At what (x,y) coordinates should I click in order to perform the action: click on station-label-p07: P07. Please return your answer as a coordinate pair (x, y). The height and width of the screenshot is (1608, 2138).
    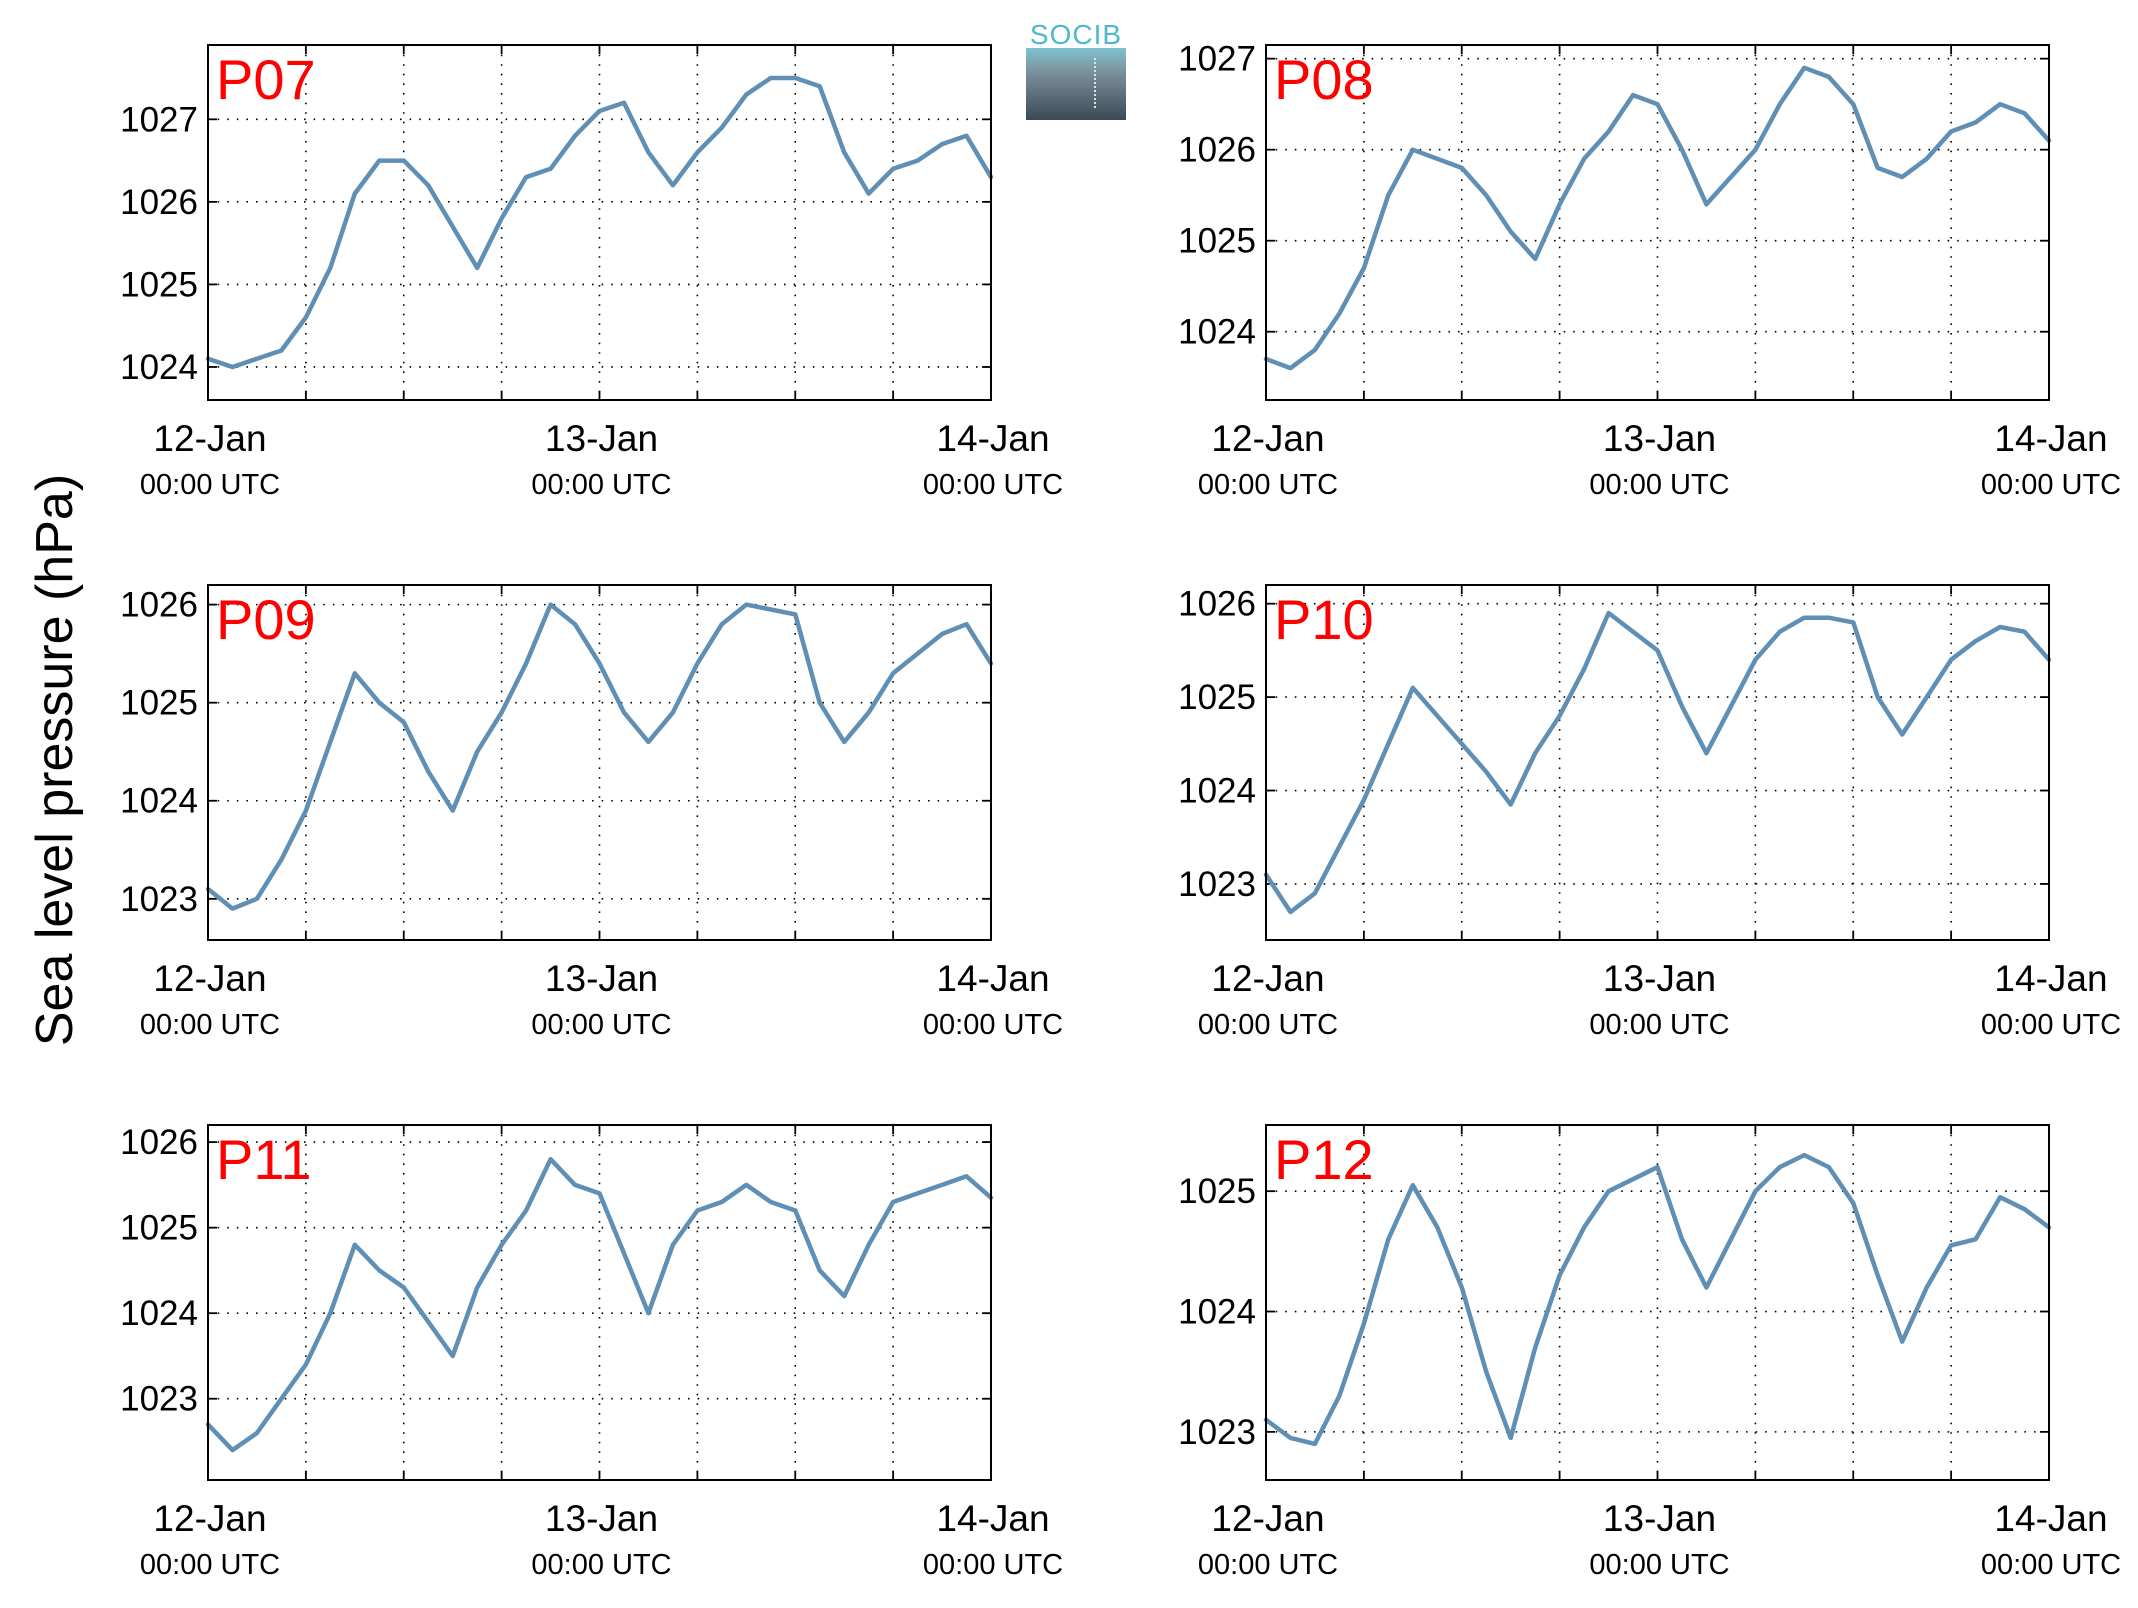
    Looking at the image, I should click on (266, 79).